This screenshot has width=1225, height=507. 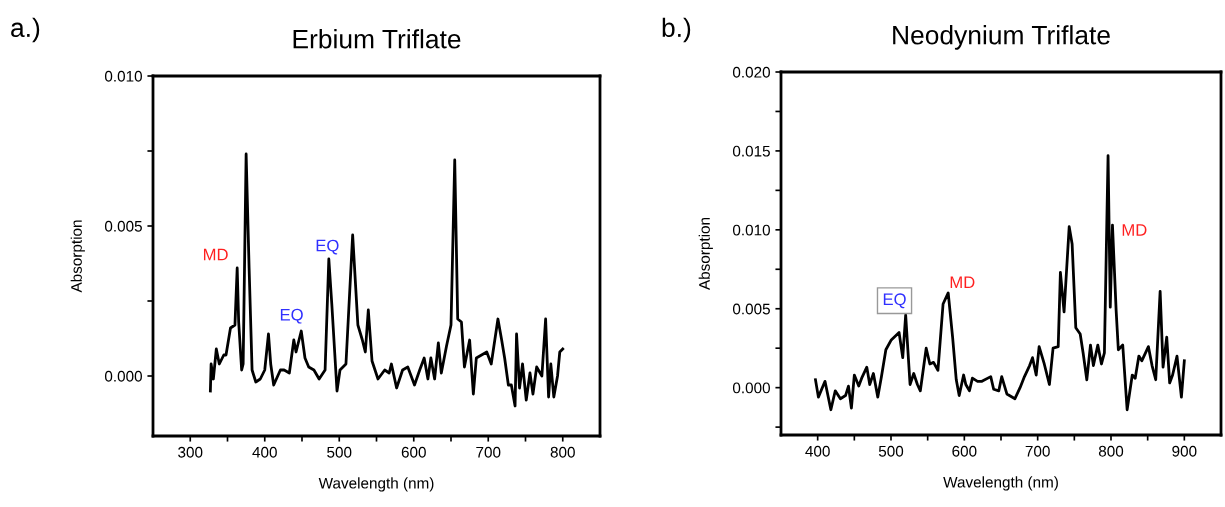 What do you see at coordinates (751, 72) in the screenshot?
I see `y-tick-label: 0.020` at bounding box center [751, 72].